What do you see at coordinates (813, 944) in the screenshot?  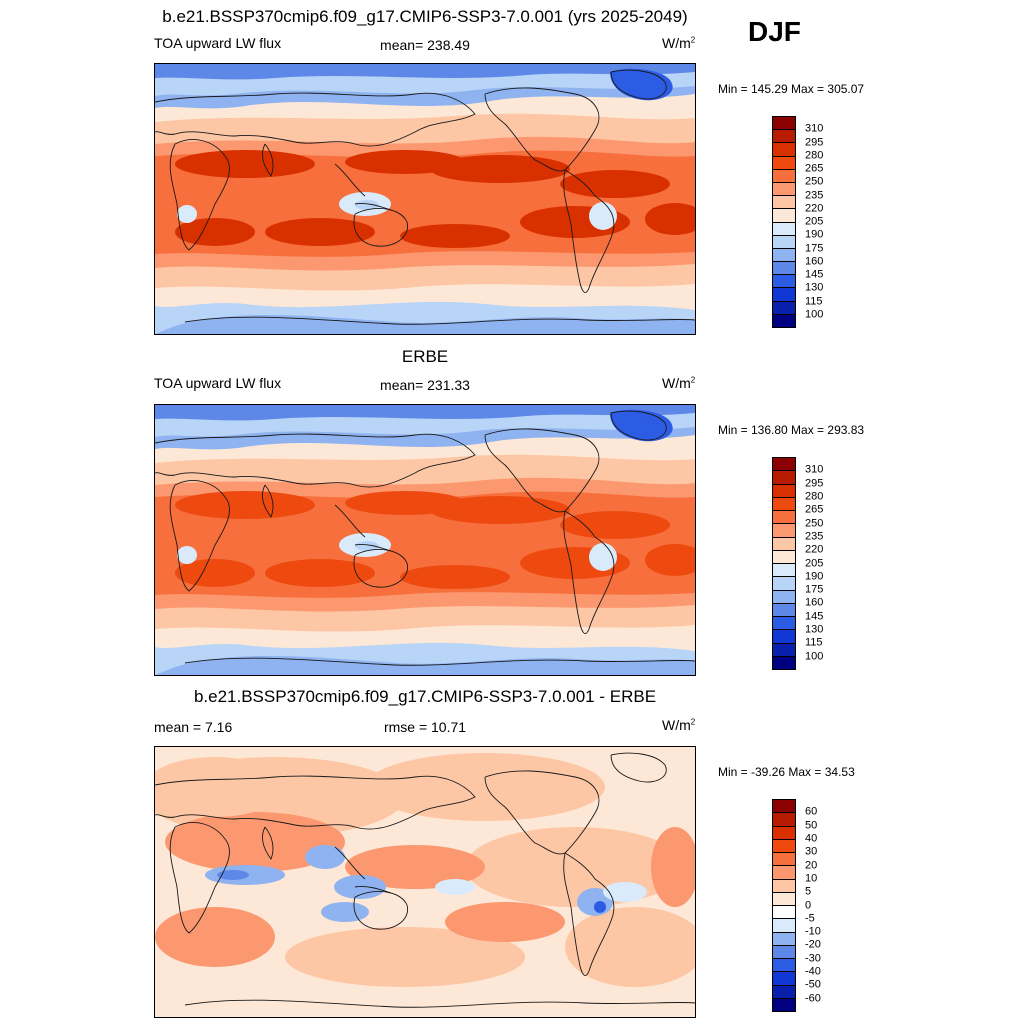 I see `colorbar-tick-label: -20` at bounding box center [813, 944].